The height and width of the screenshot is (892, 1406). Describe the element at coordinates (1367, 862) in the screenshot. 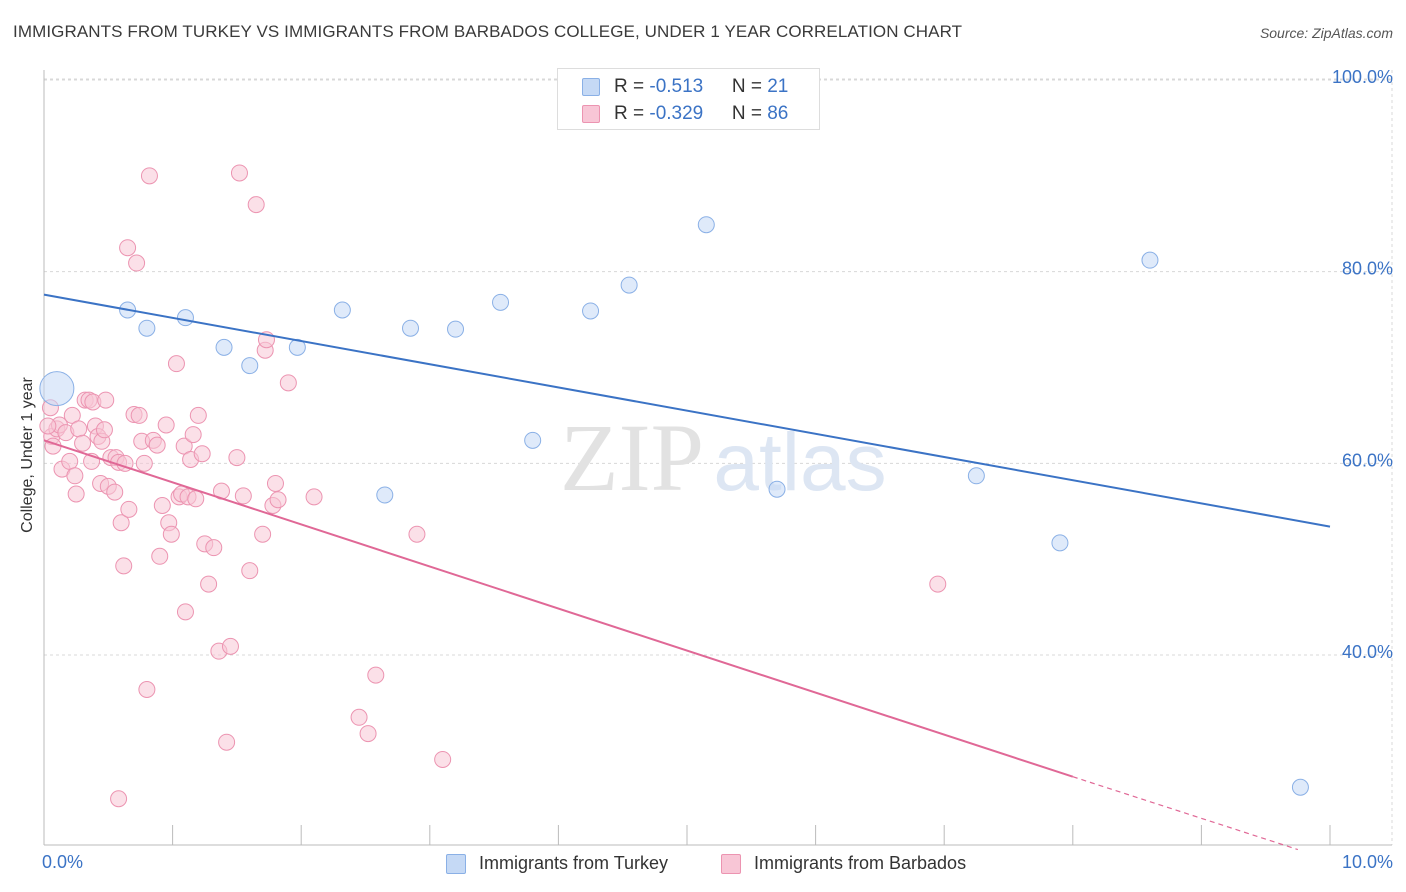

I see `x-tick-label-max: 10.0%` at that location.